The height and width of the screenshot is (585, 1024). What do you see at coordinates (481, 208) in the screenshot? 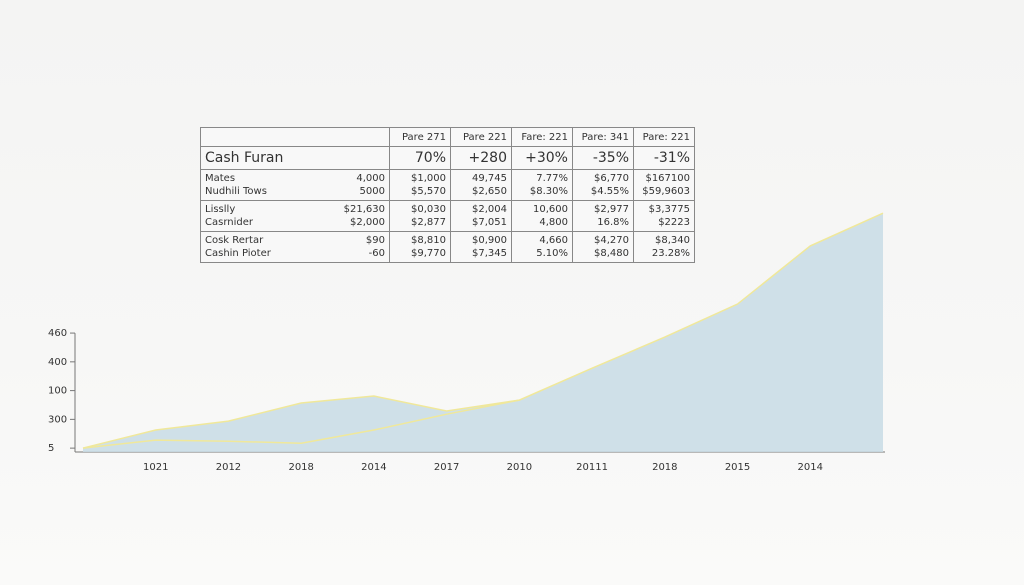
I see `cell: $2,004` at bounding box center [481, 208].